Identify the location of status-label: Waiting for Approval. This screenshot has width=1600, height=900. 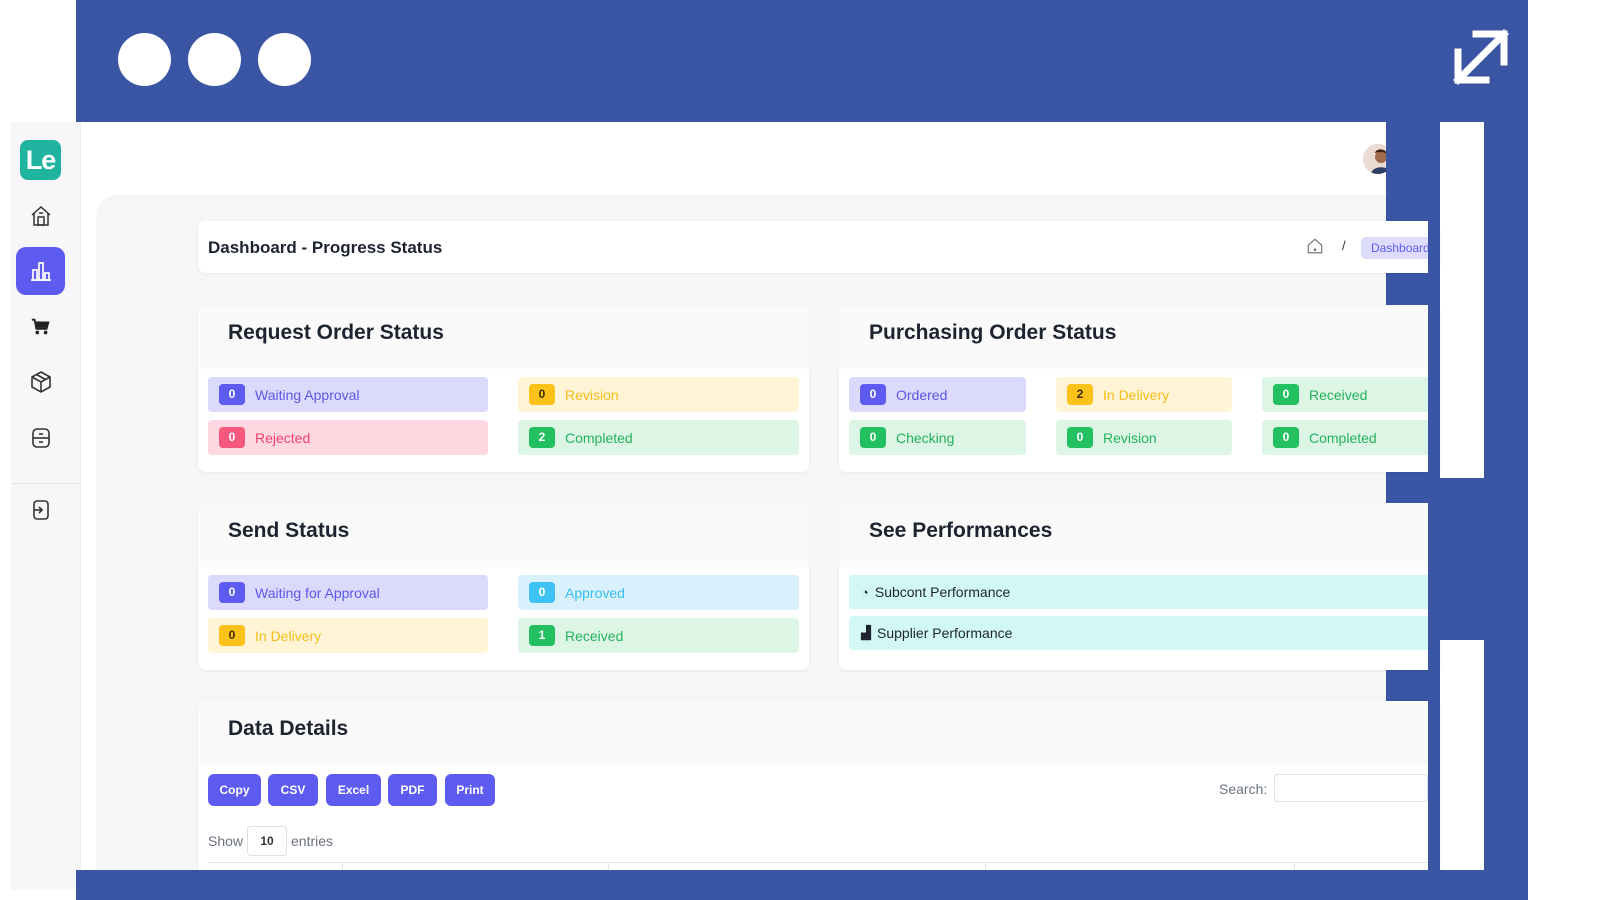
(317, 592).